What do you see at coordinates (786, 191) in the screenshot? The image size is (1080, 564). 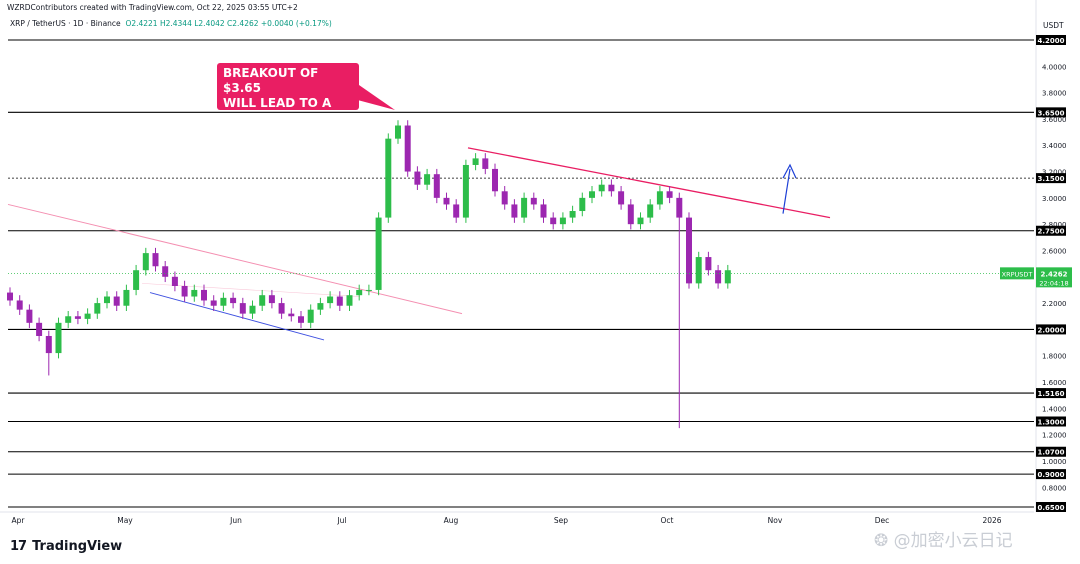 I see `projection-arrow-line` at bounding box center [786, 191].